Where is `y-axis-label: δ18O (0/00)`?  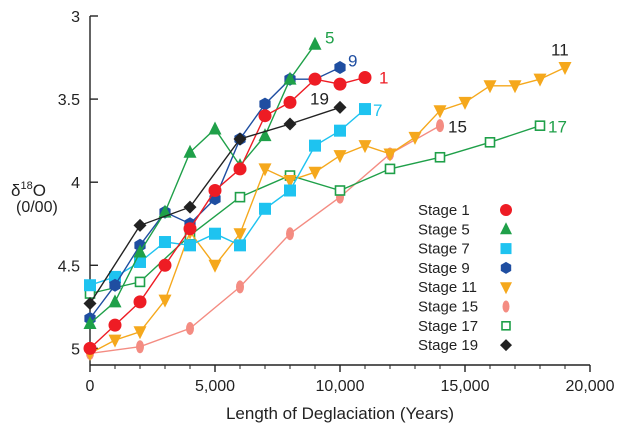 y-axis-label: δ18O (0/00) is located at coordinates (34, 198).